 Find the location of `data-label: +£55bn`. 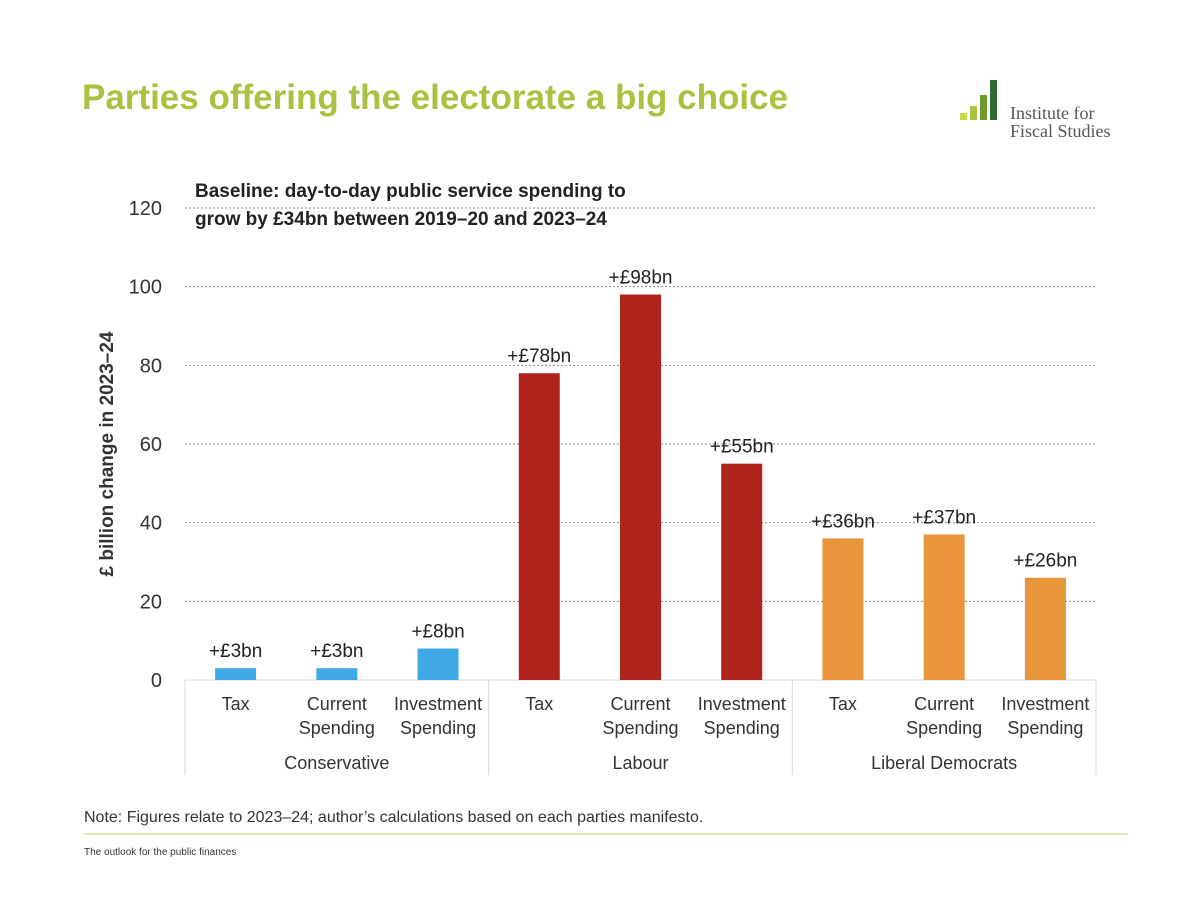

data-label: +£55bn is located at coordinates (742, 447).